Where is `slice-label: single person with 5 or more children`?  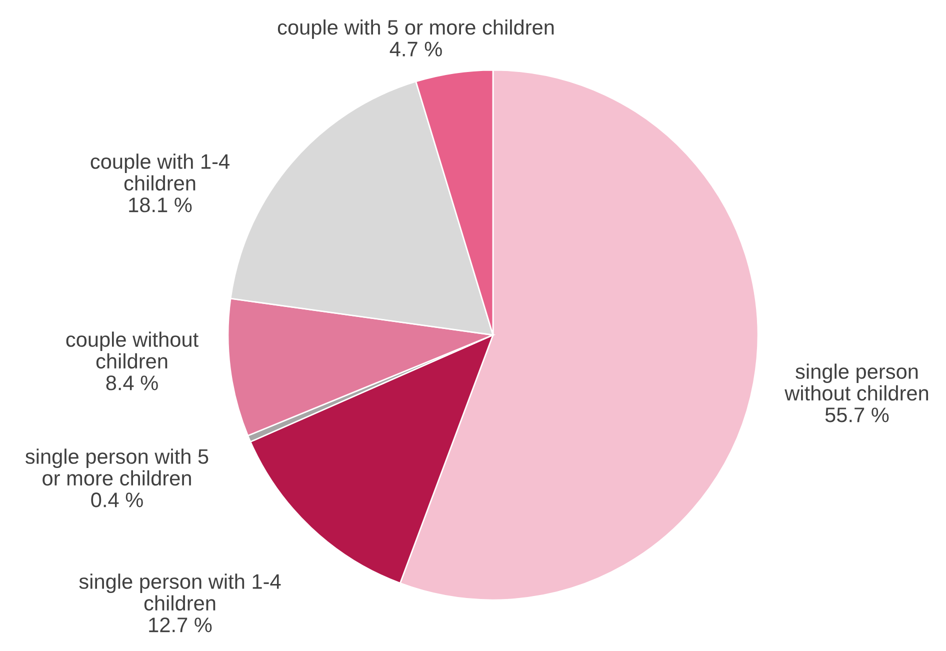
slice-label: single person with 5 or more children is located at coordinates (117, 467).